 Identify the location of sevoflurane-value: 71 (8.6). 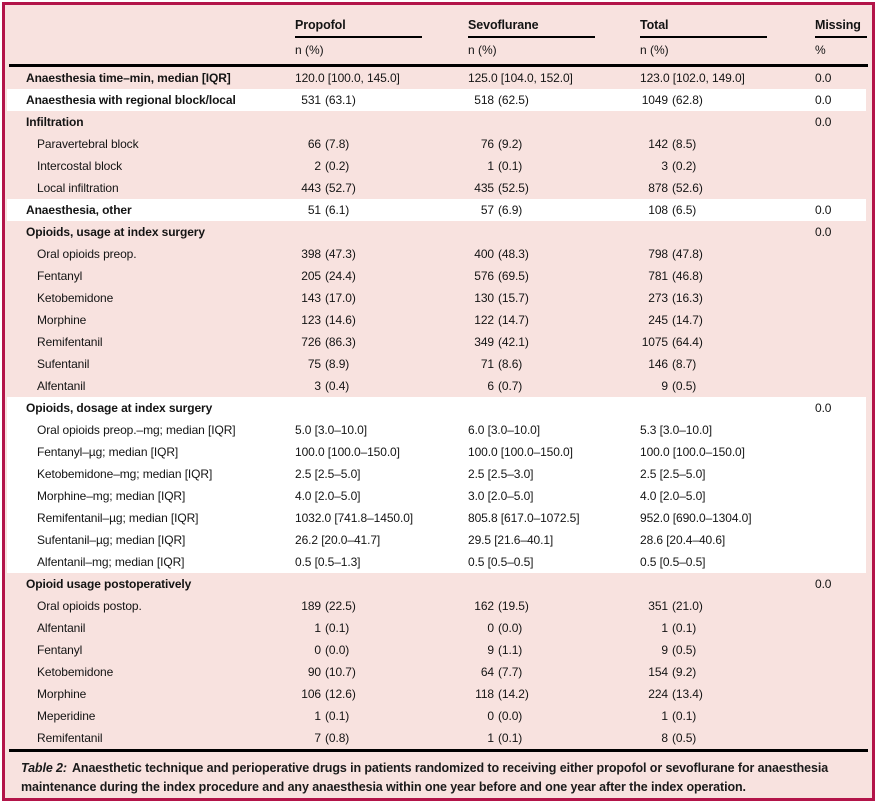
(554, 364).